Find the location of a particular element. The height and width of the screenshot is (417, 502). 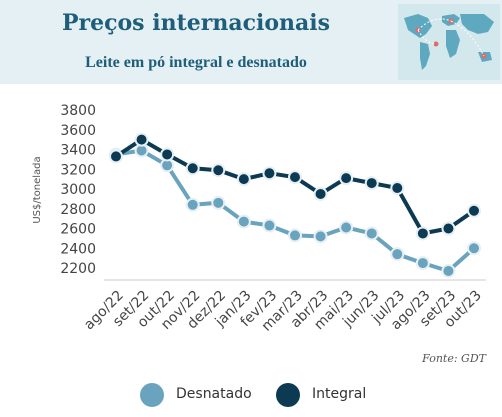

source-note: Fonte: GDT is located at coordinates (454, 358).